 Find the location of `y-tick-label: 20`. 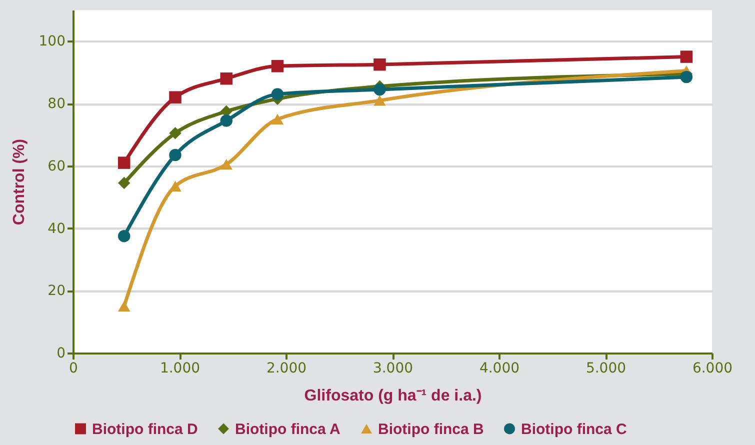

y-tick-label: 20 is located at coordinates (57, 291).